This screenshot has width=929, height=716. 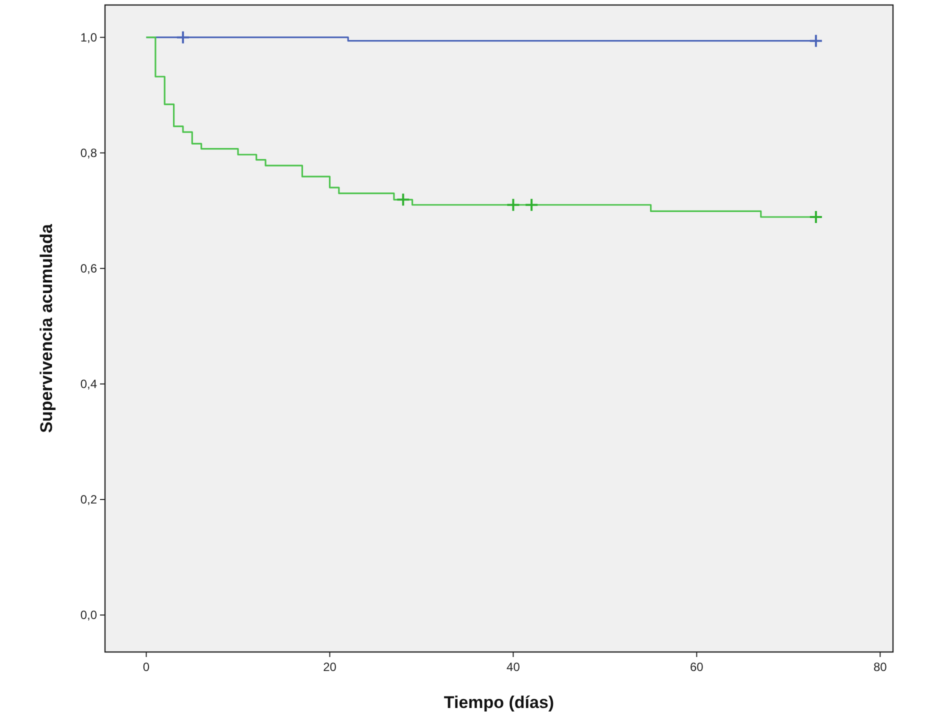 I want to click on x-axis-title: Tiempo (días), so click(x=499, y=702).